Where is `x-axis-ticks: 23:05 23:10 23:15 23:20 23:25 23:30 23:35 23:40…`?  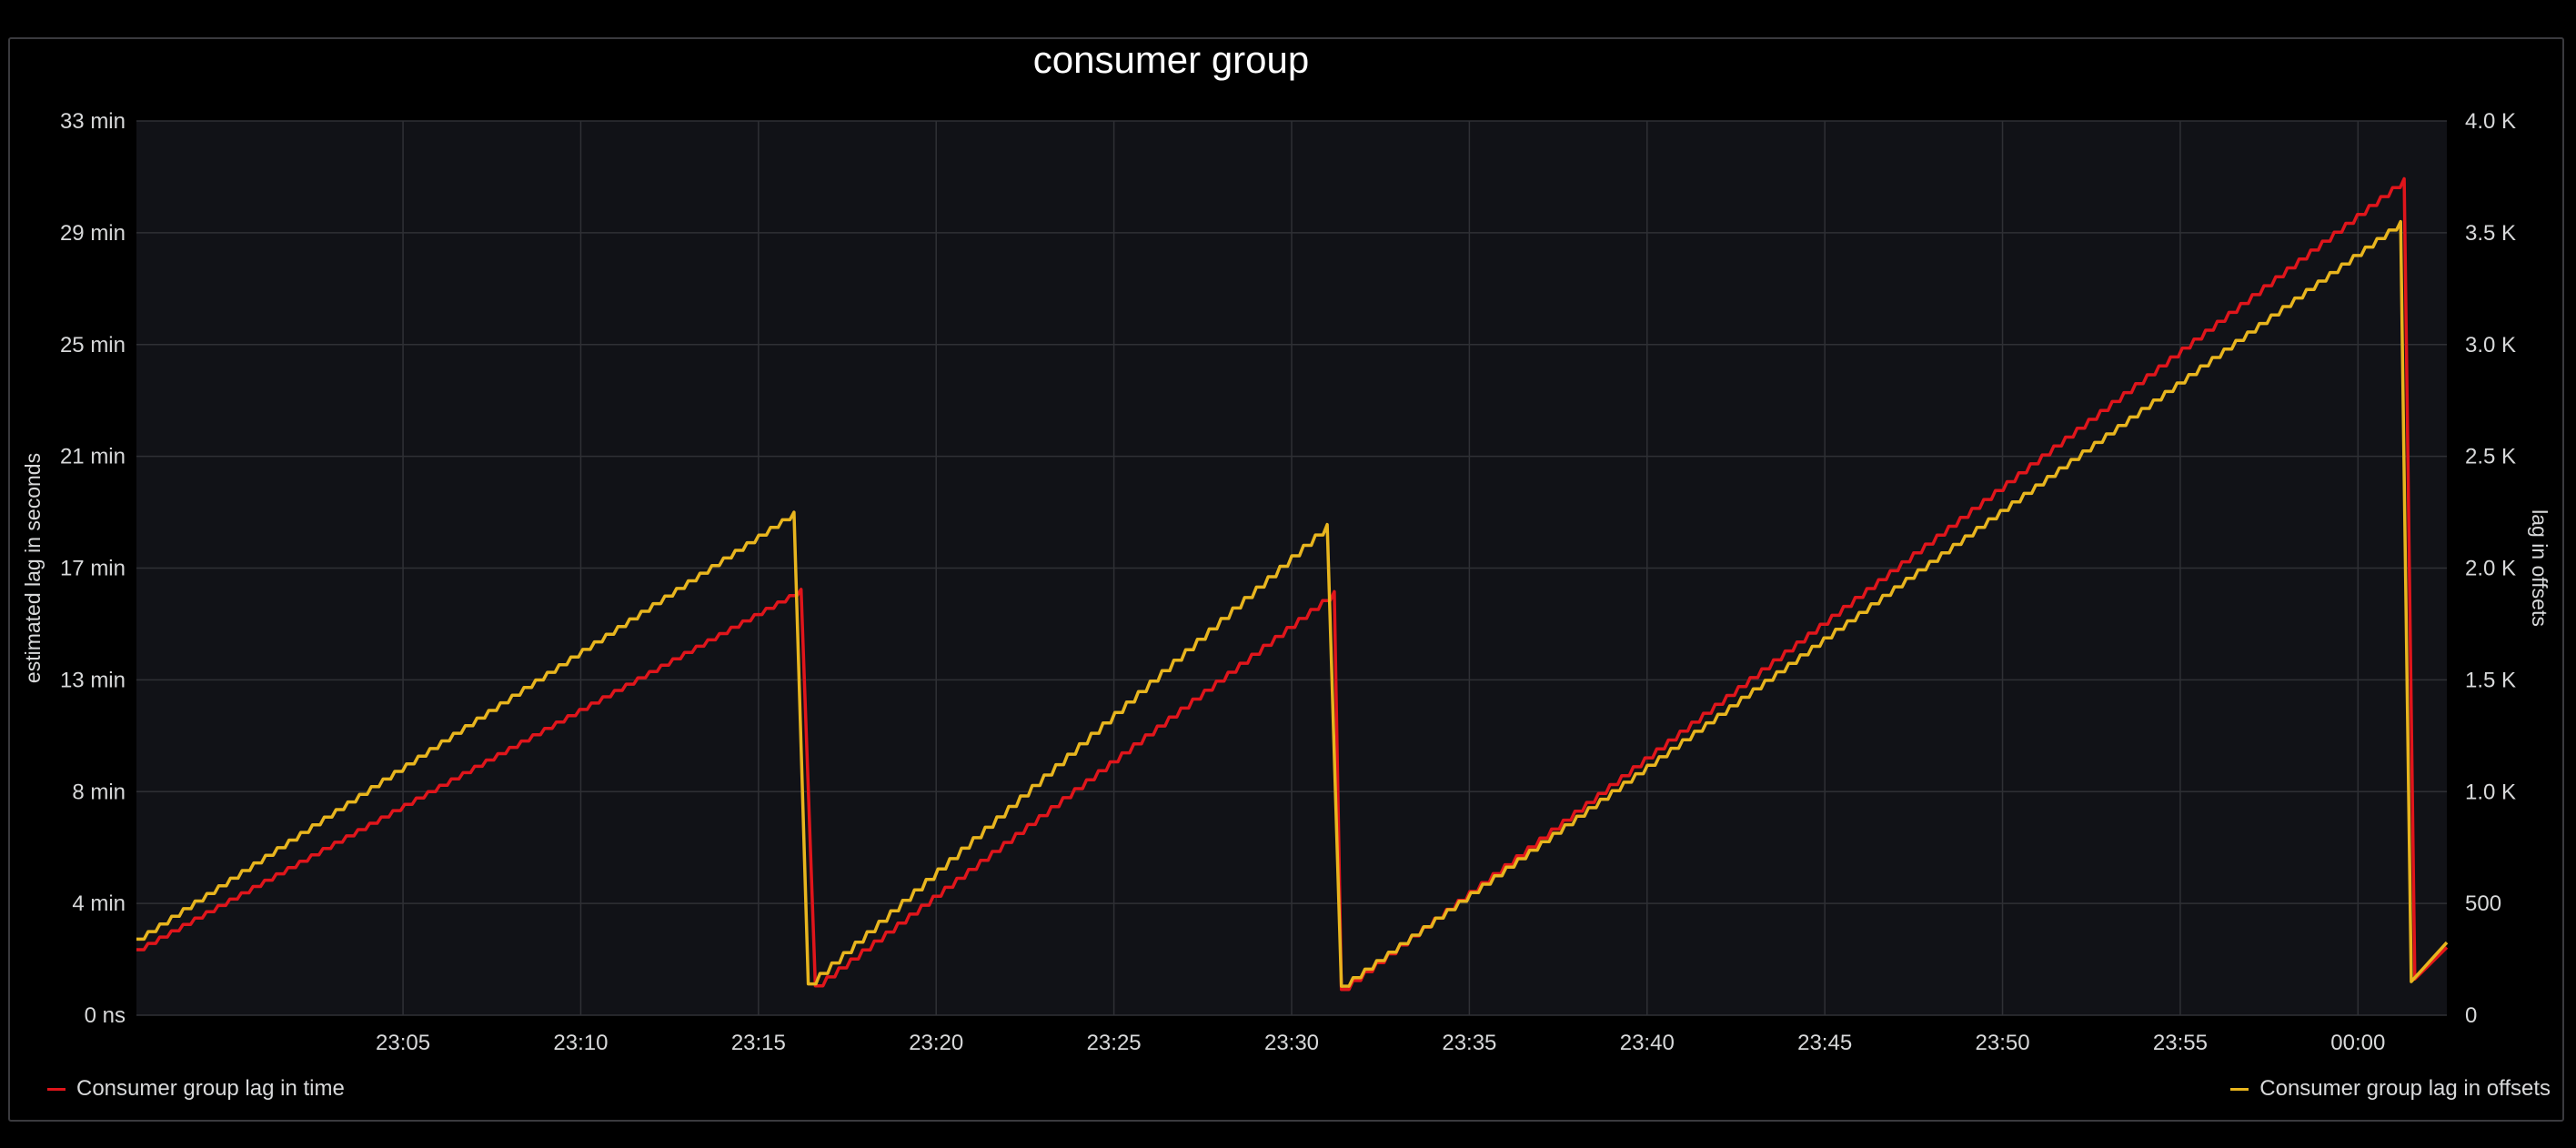
x-axis-ticks: 23:05 23:10 23:15 23:20 23:25 23:30 23:35 23:40… is located at coordinates (1380, 1043).